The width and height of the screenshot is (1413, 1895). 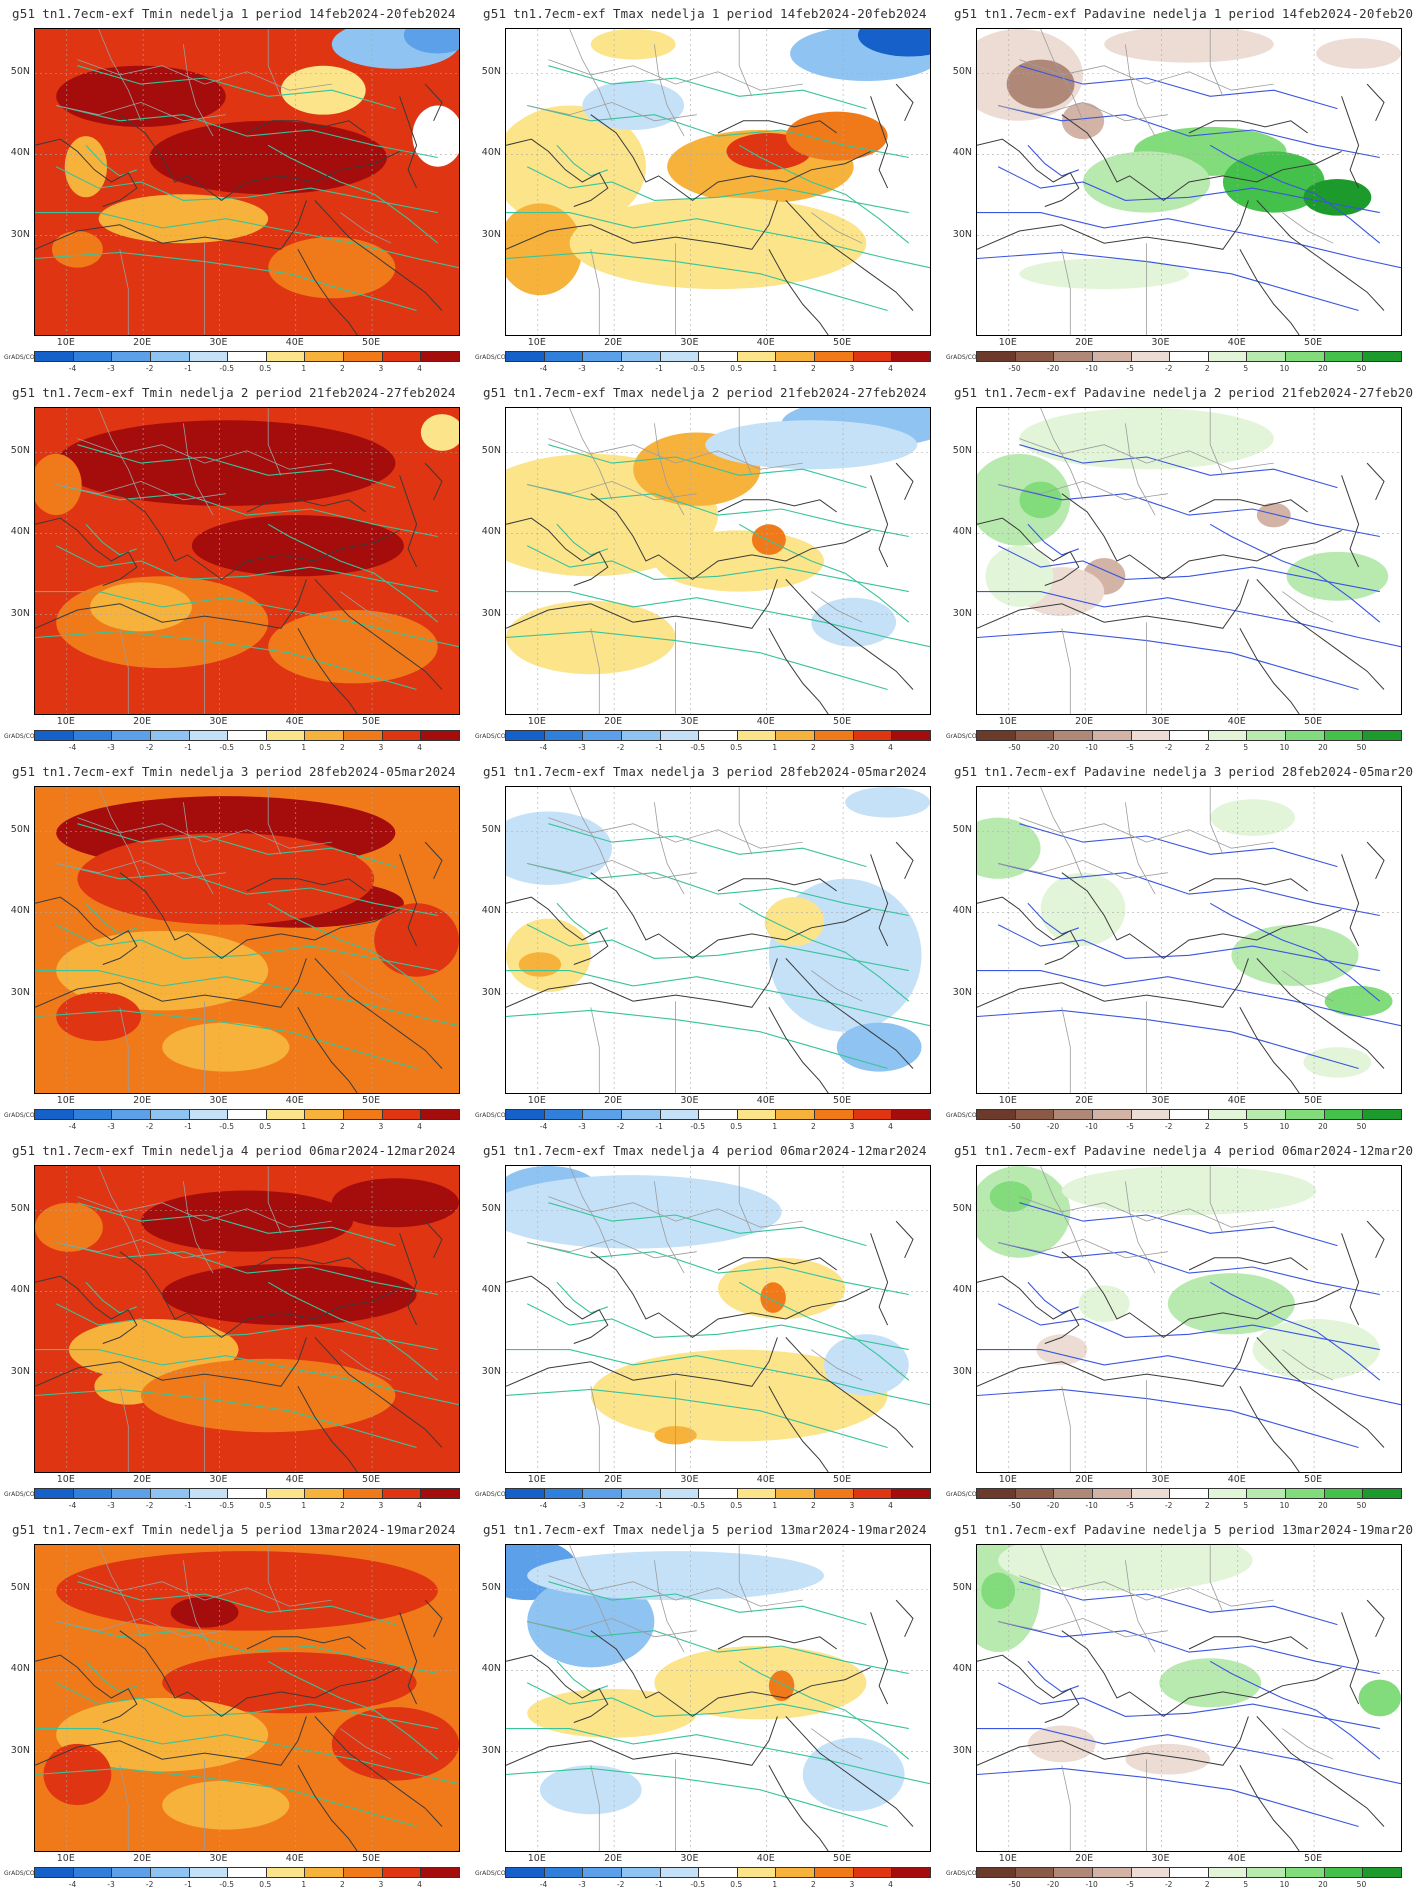 I want to click on map-area, so click(x=718, y=1319).